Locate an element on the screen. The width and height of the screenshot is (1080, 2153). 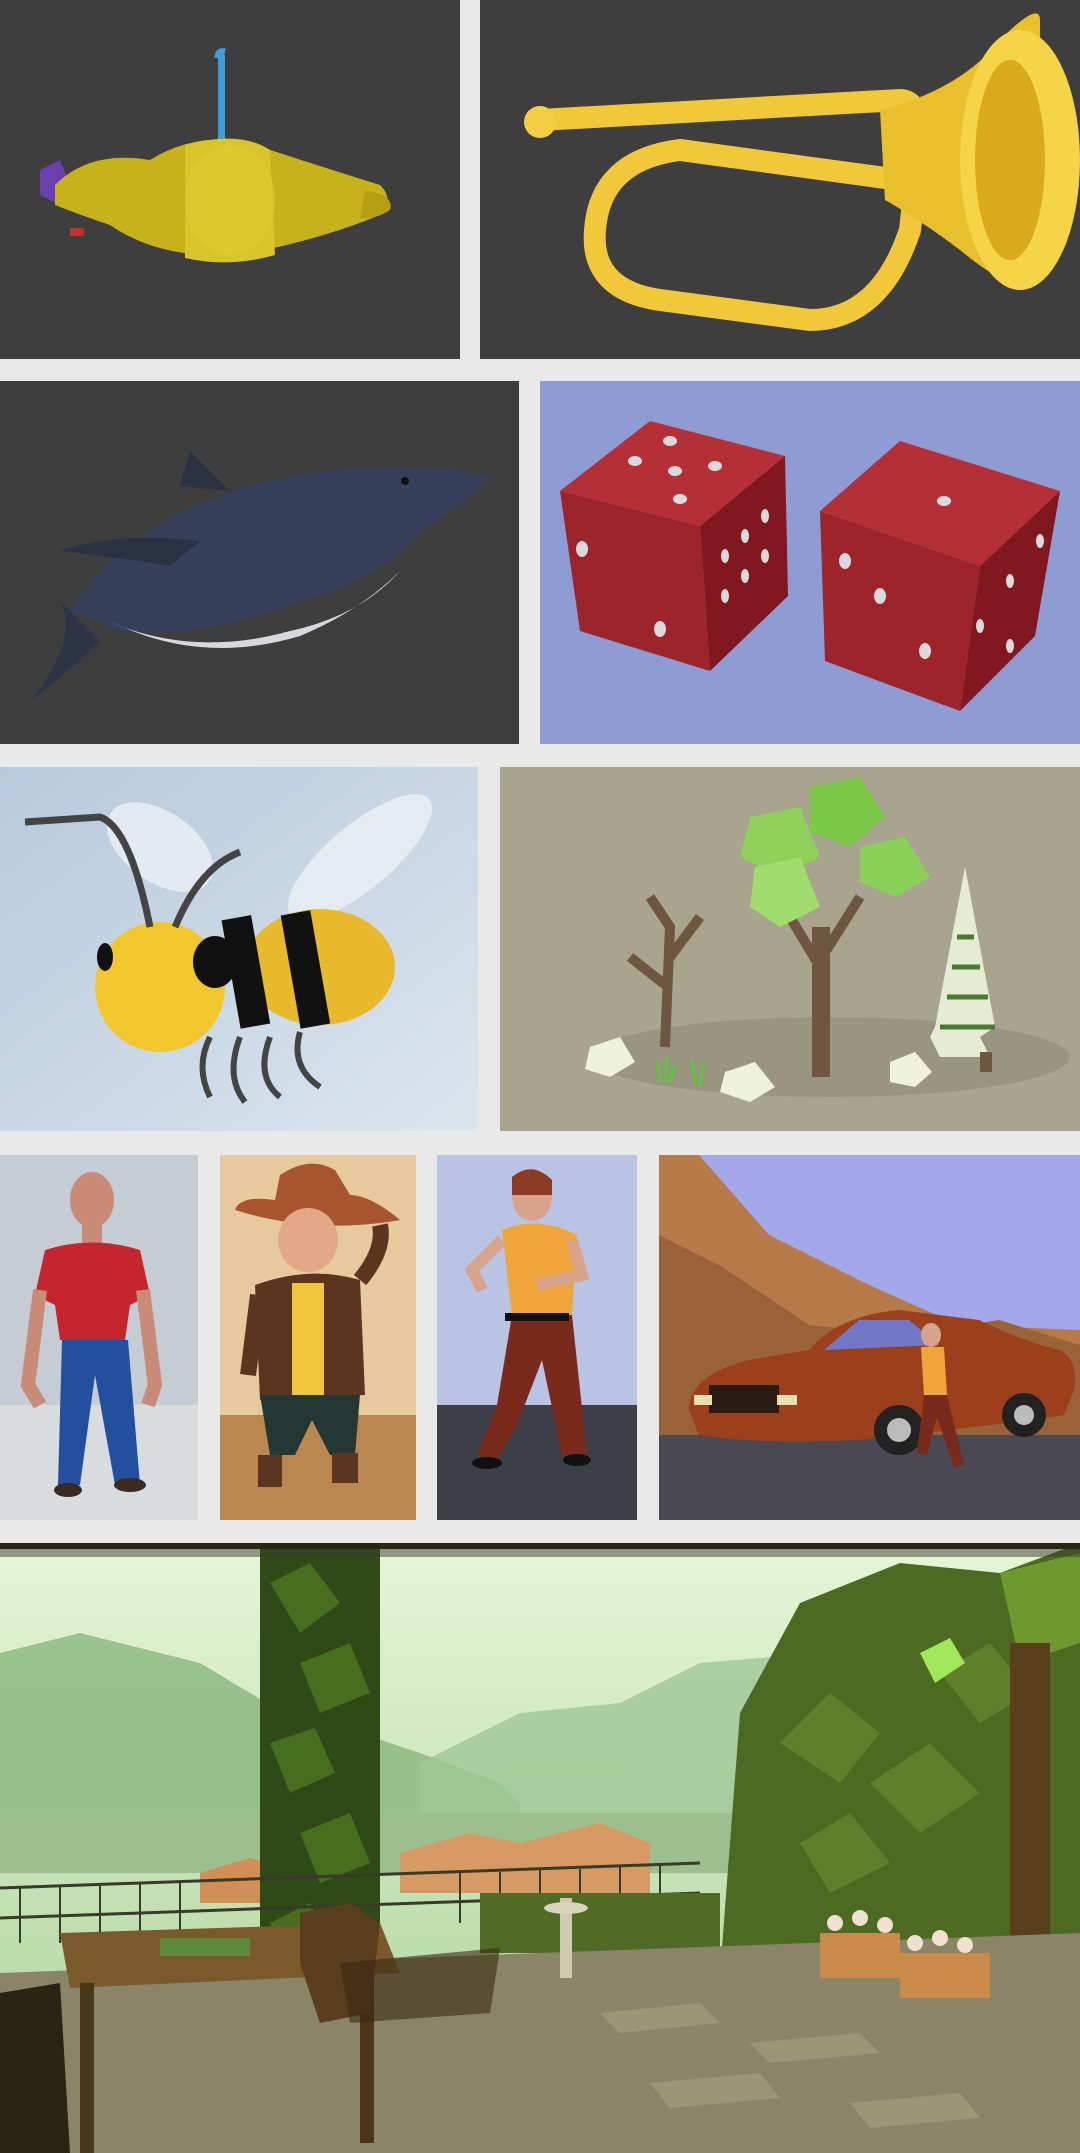
dancing-man-render is located at coordinates (537, 1337).